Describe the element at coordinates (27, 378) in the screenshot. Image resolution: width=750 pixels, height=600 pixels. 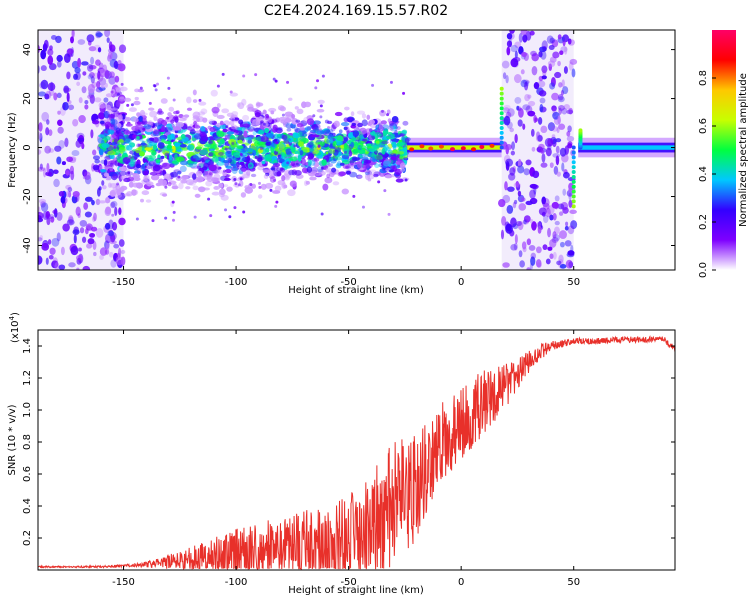
I see `snr-y-tick-label: 1.2` at that location.